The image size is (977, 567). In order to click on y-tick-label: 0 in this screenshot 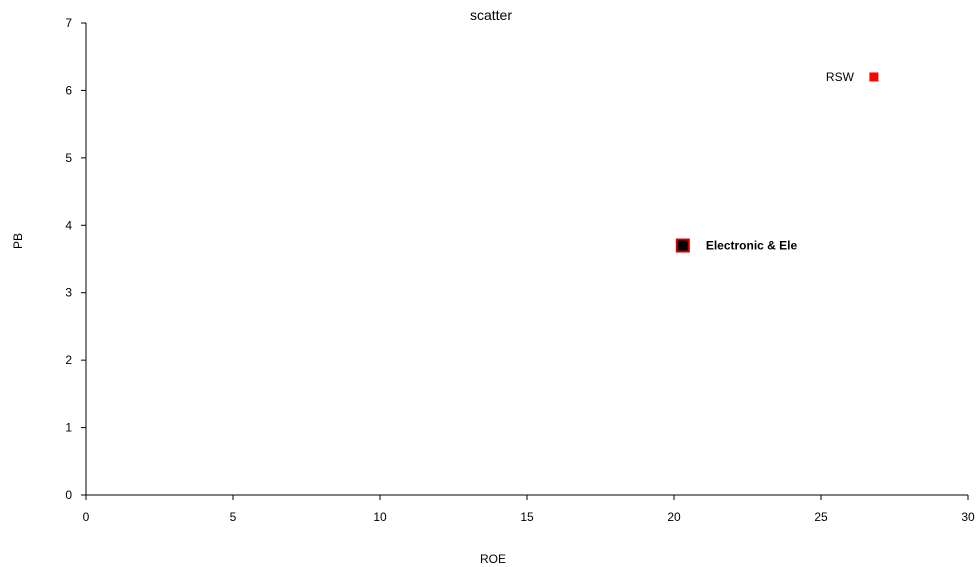, I will do `click(68, 495)`.